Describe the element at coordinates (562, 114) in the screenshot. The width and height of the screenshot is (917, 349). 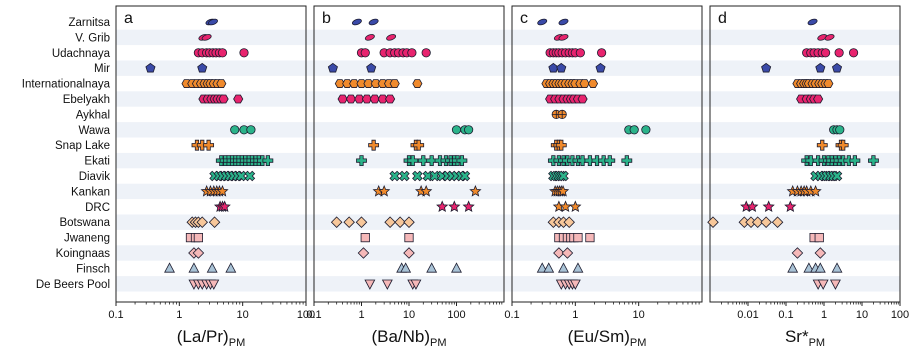
I see `circle-cross-marker` at that location.